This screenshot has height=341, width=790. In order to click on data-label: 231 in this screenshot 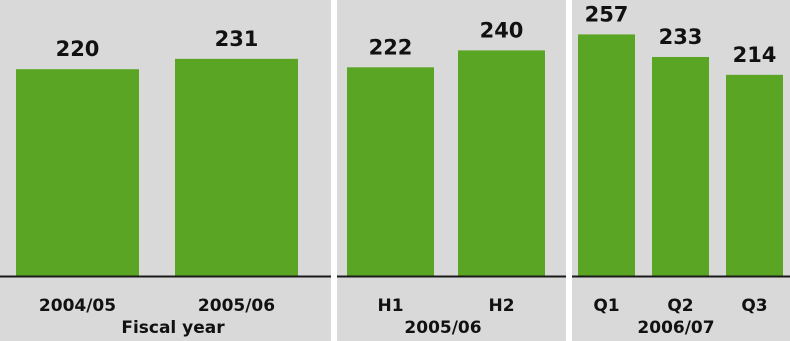, I will do `click(237, 39)`.